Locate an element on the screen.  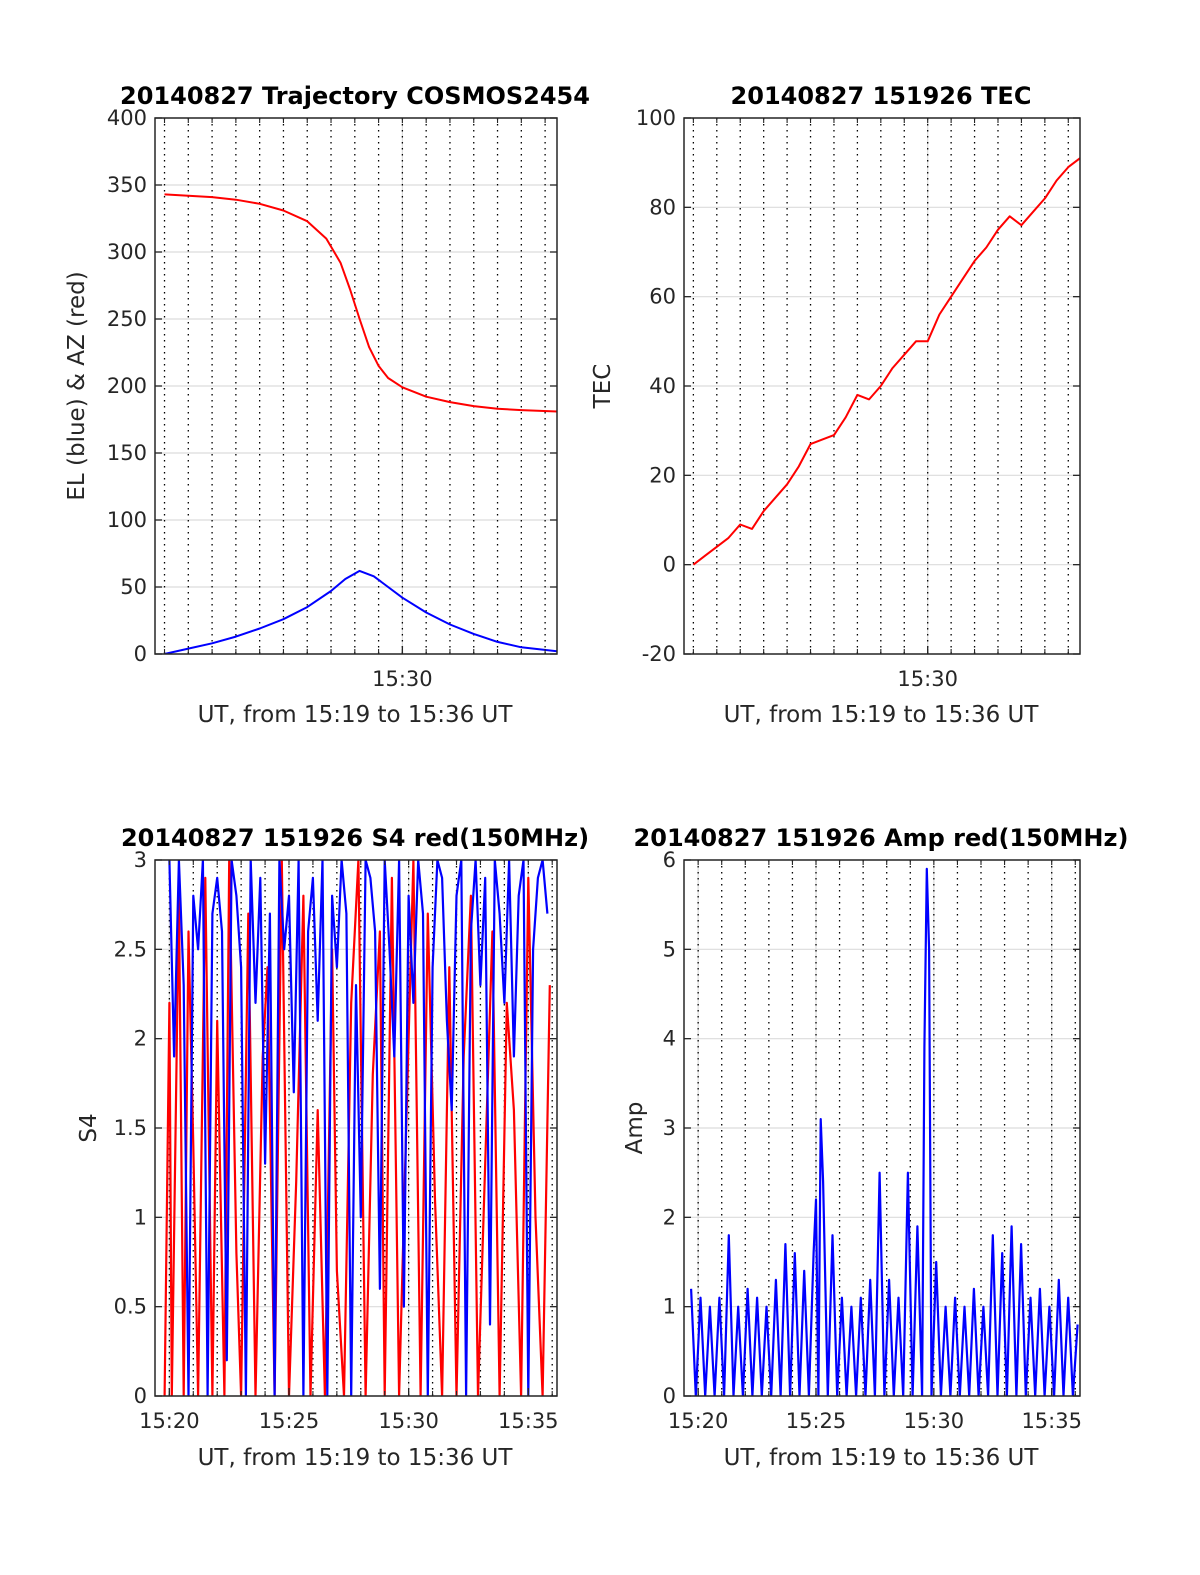
tec-title: 20140827 151926 TEC is located at coordinates (881, 96).